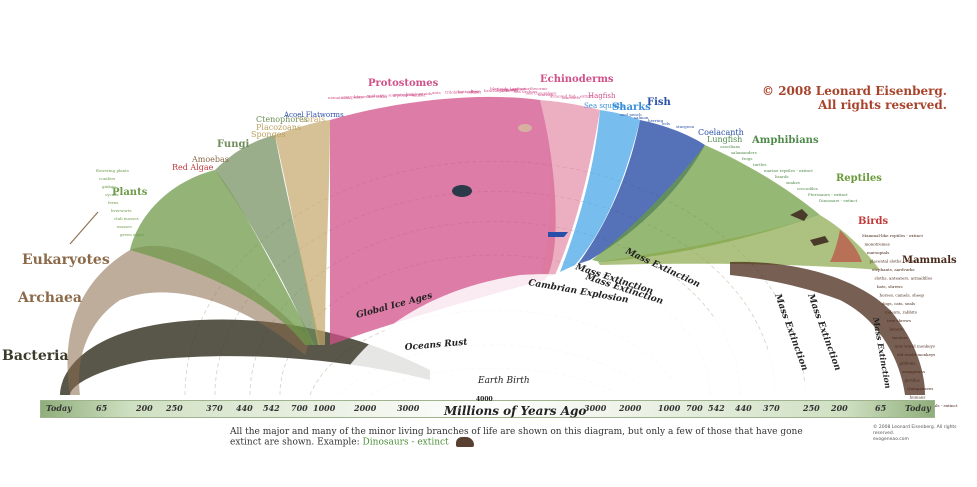 Image resolution: width=977 pixels, height=487 pixels. What do you see at coordinates (793, 182) in the screenshot?
I see `small-label: snakes` at bounding box center [793, 182].